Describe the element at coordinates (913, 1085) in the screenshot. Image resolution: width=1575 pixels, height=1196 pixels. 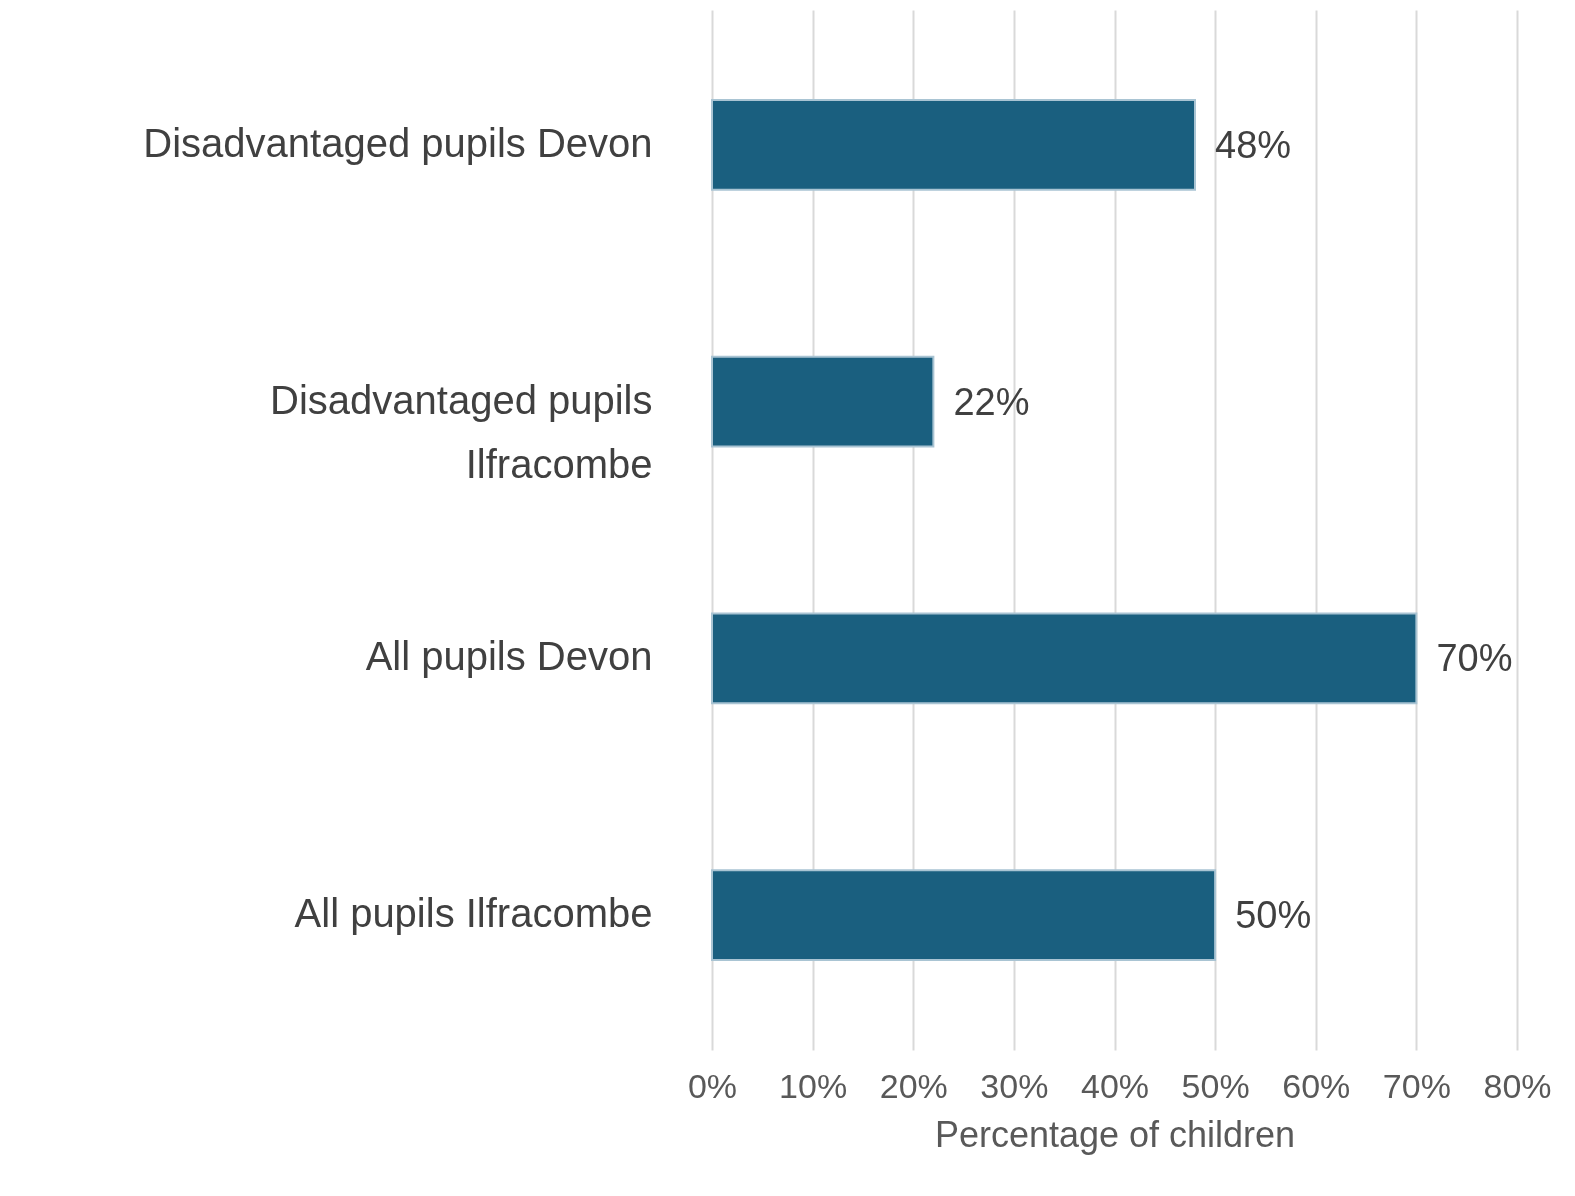
I see `x-tick-label: 20%` at that location.